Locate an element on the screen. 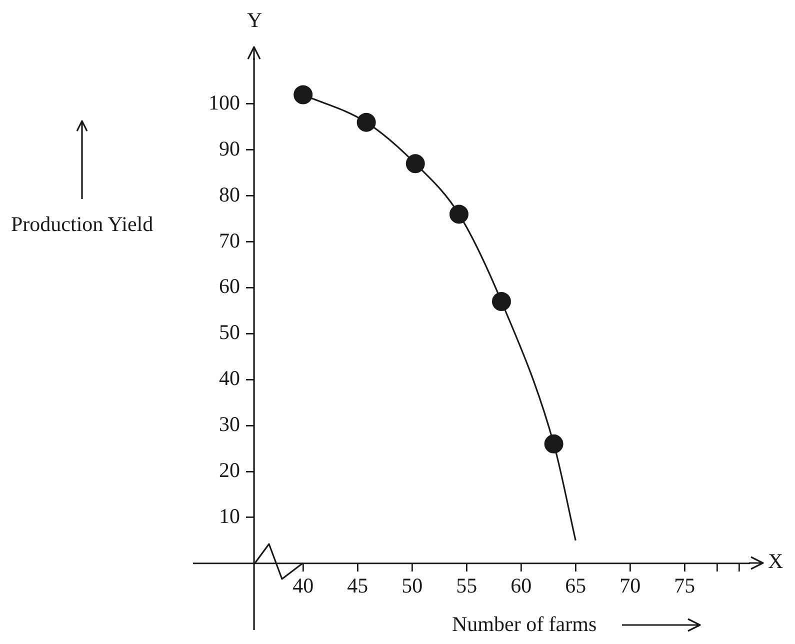 The height and width of the screenshot is (644, 795). y-tick-label: 50 is located at coordinates (229, 332).